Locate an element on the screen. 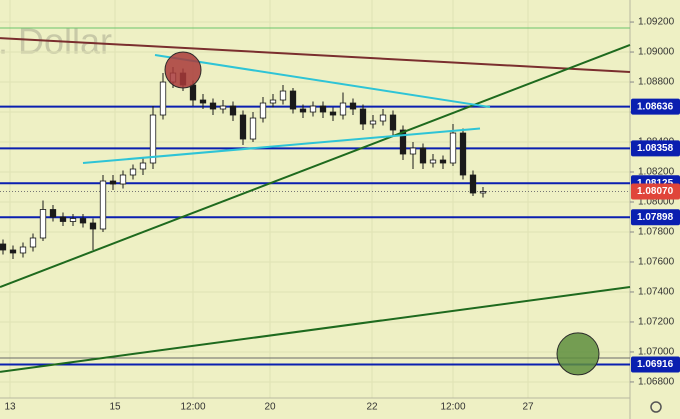  y-tick-label: 1.07000 is located at coordinates (656, 352).